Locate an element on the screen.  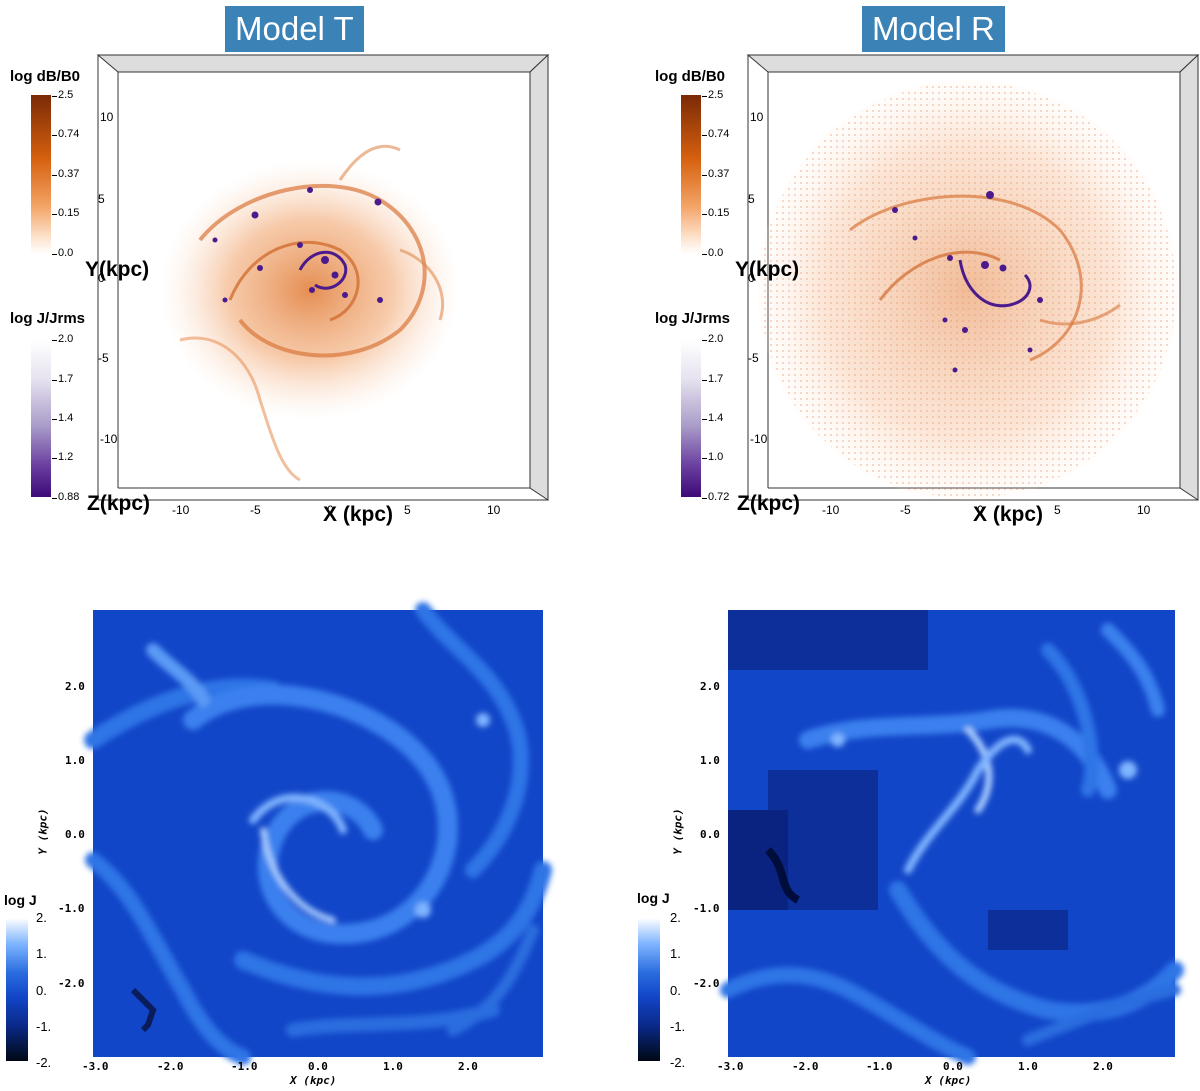
model-r-y-tick: -5 is located at coordinates (753, 358).